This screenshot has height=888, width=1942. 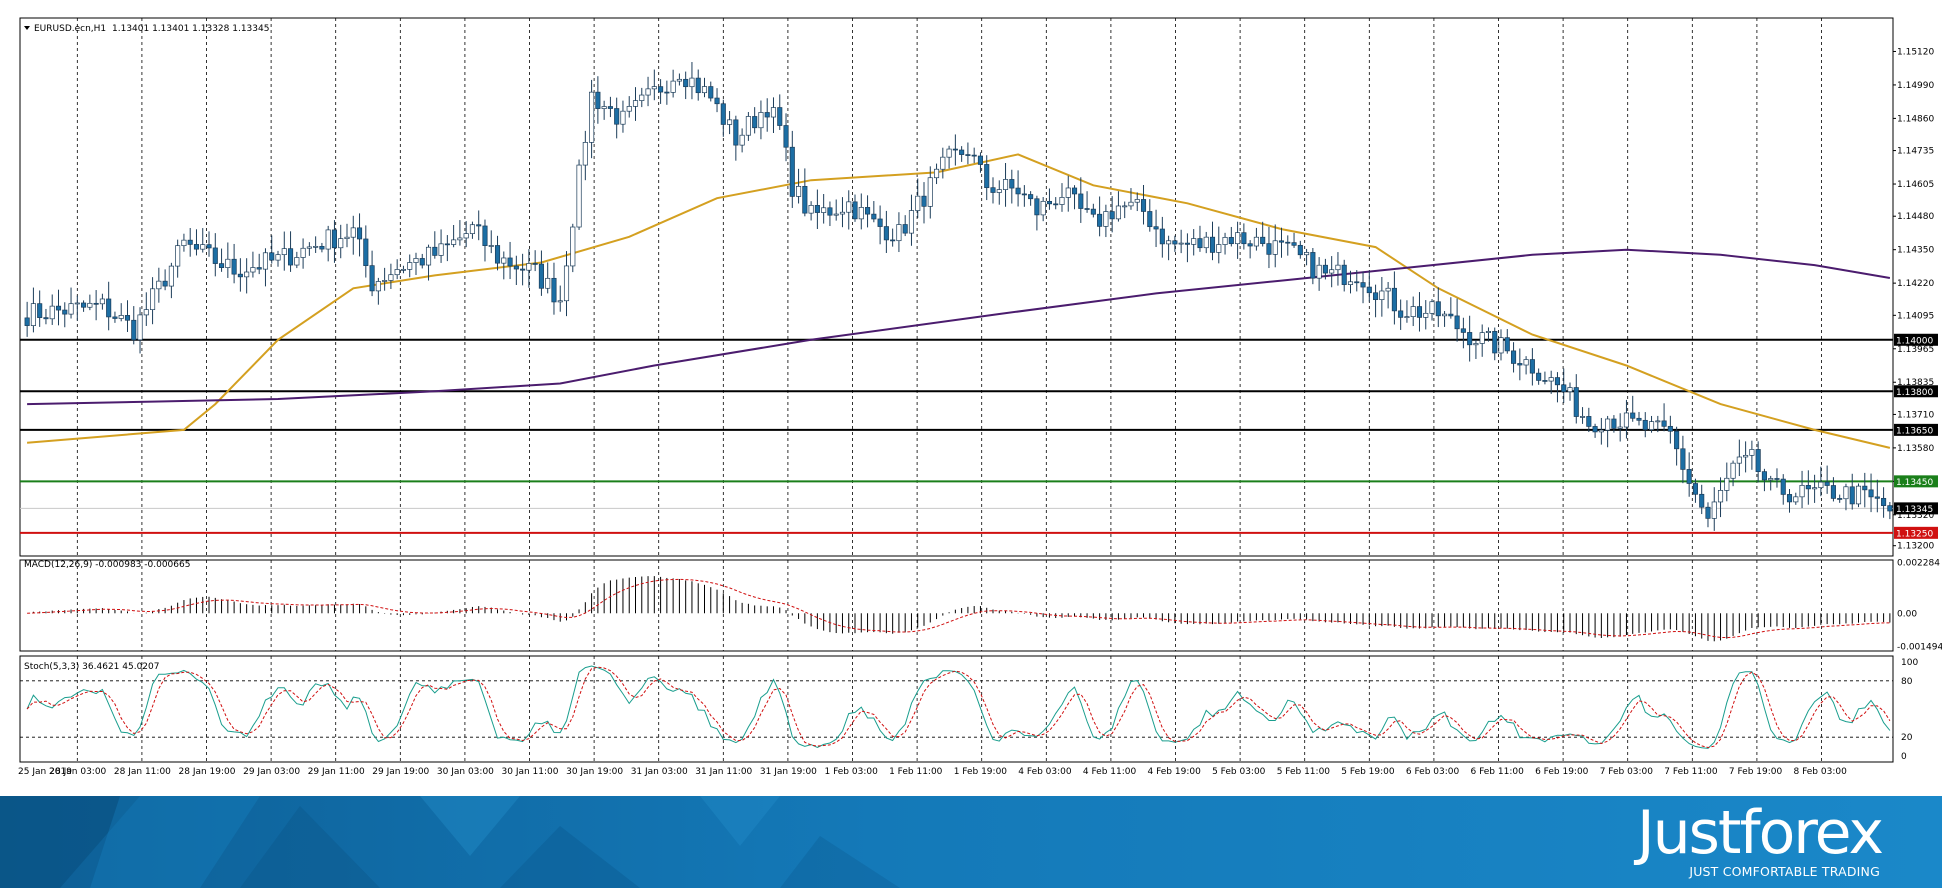 What do you see at coordinates (207, 772) in the screenshot?
I see `x-tick-label: 28 Jan 19:00` at bounding box center [207, 772].